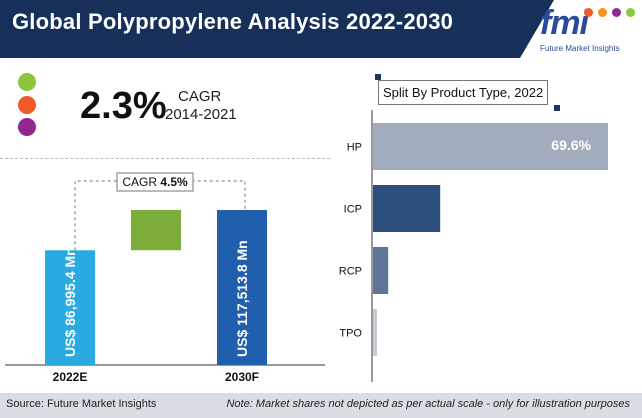 This screenshot has width=642, height=418. Describe the element at coordinates (242, 298) in the screenshot. I see `bar-value-label-2030f: US$ 117,513.8 Mn` at that location.